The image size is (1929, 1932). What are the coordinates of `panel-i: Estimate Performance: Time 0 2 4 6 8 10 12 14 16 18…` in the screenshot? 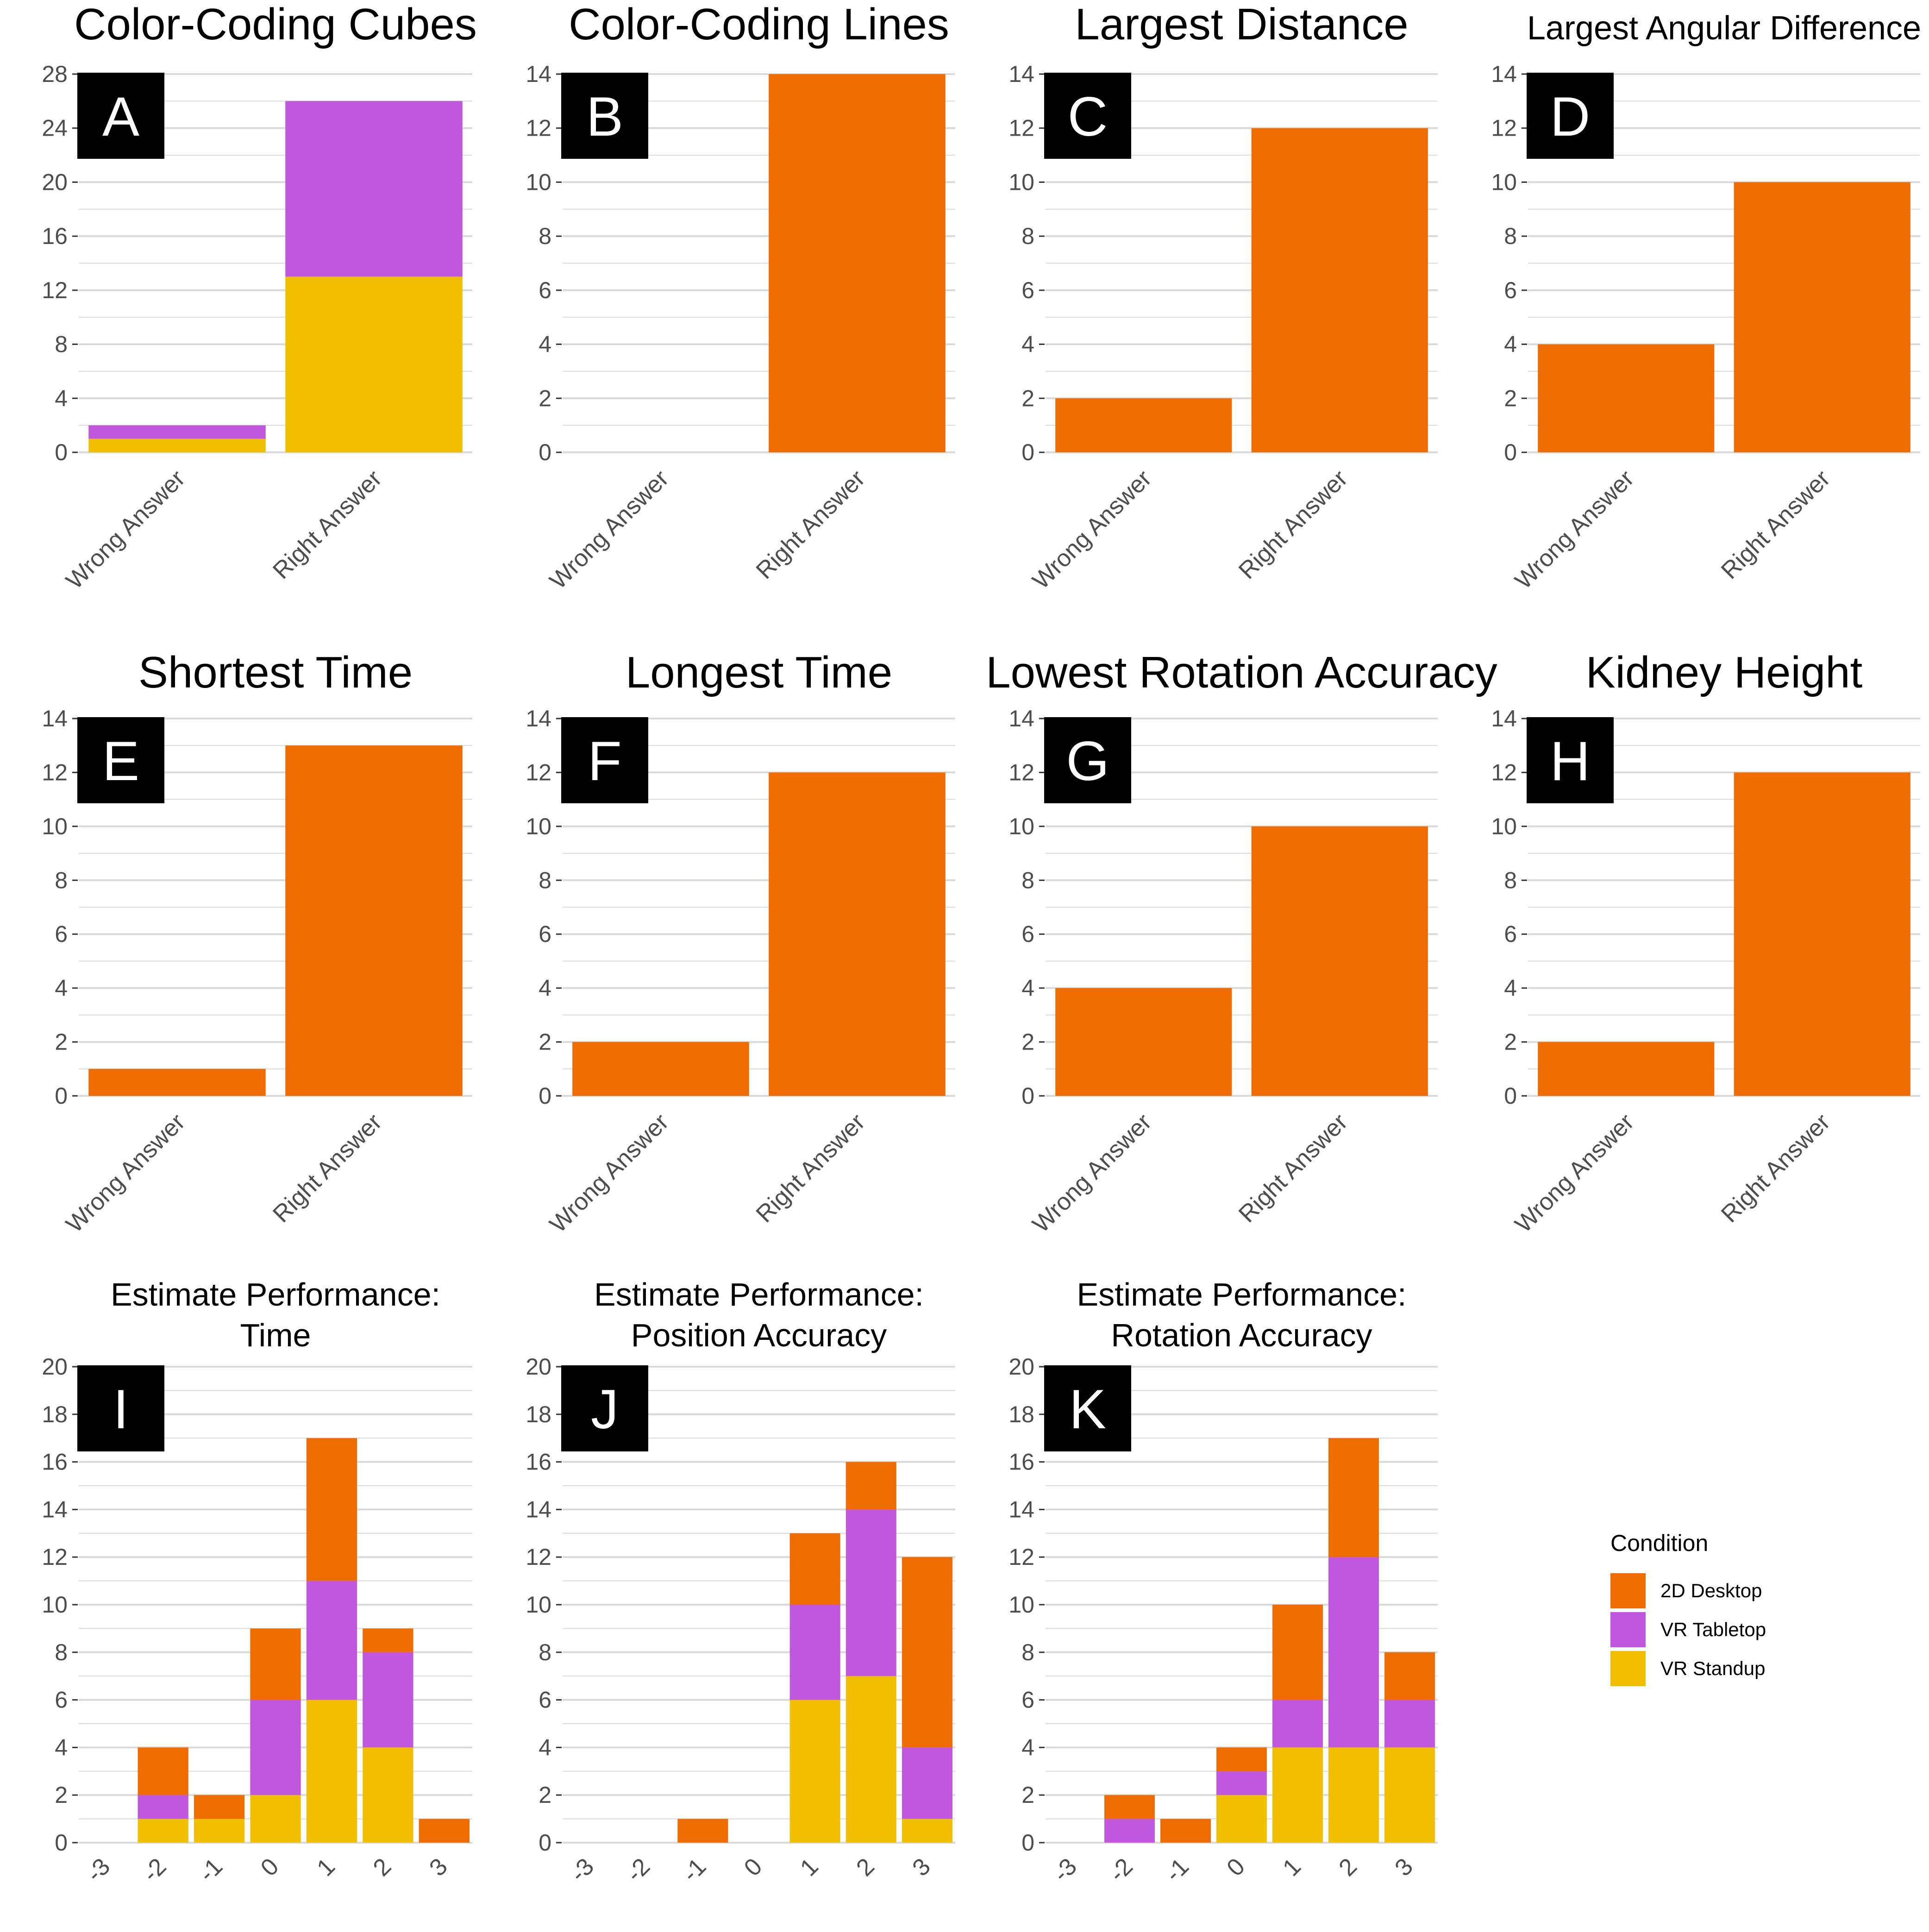 It's located at (257, 1581).